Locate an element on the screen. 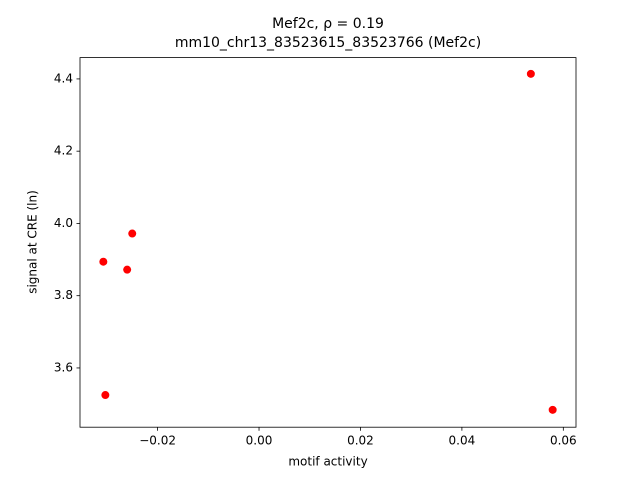 This screenshot has height=480, width=640. x-tick-label: 0.04 is located at coordinates (462, 441).